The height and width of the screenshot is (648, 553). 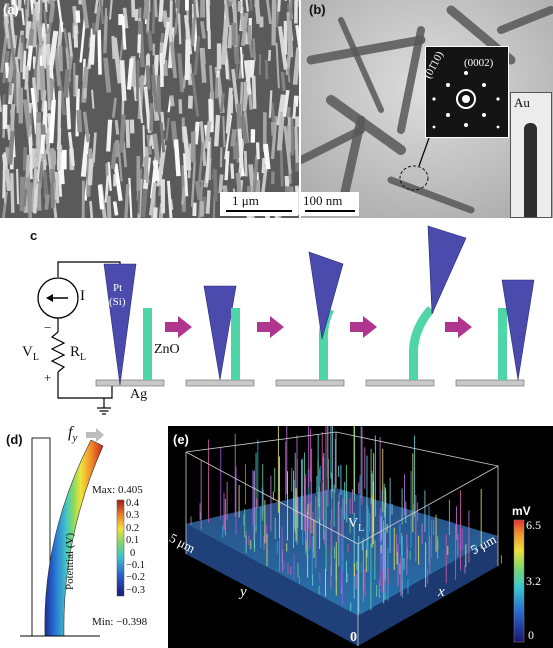 What do you see at coordinates (95, 435) in the screenshot?
I see `force-arrow-icon` at bounding box center [95, 435].